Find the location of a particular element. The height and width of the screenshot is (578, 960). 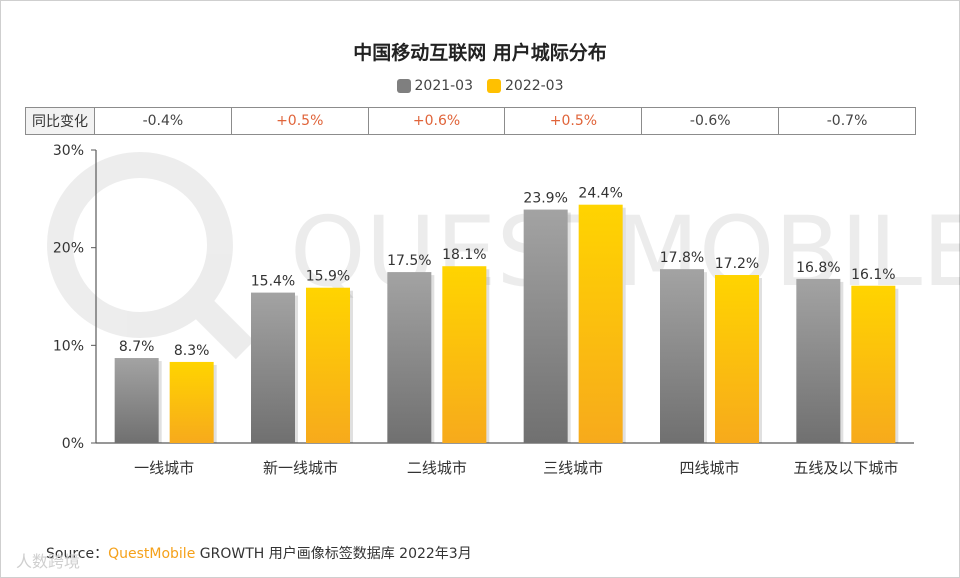

yoy-change-table: 同比变化 -0.4% +0.5% +0.6% +0.5% -0.6% -0.7% is located at coordinates (470, 121).